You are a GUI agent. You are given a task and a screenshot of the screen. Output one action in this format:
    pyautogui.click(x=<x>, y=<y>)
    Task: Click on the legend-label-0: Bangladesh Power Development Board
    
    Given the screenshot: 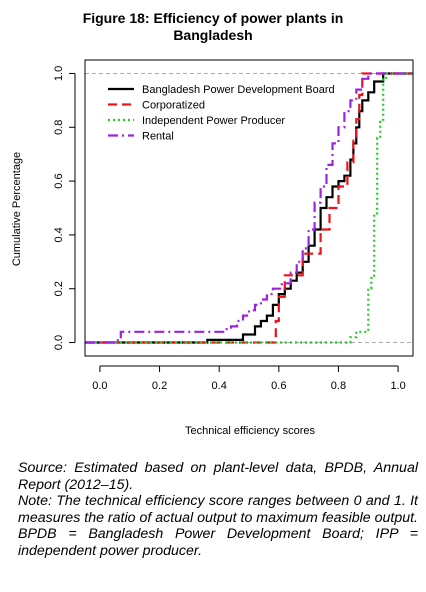 What is the action you would take?
    pyautogui.click(x=238, y=90)
    